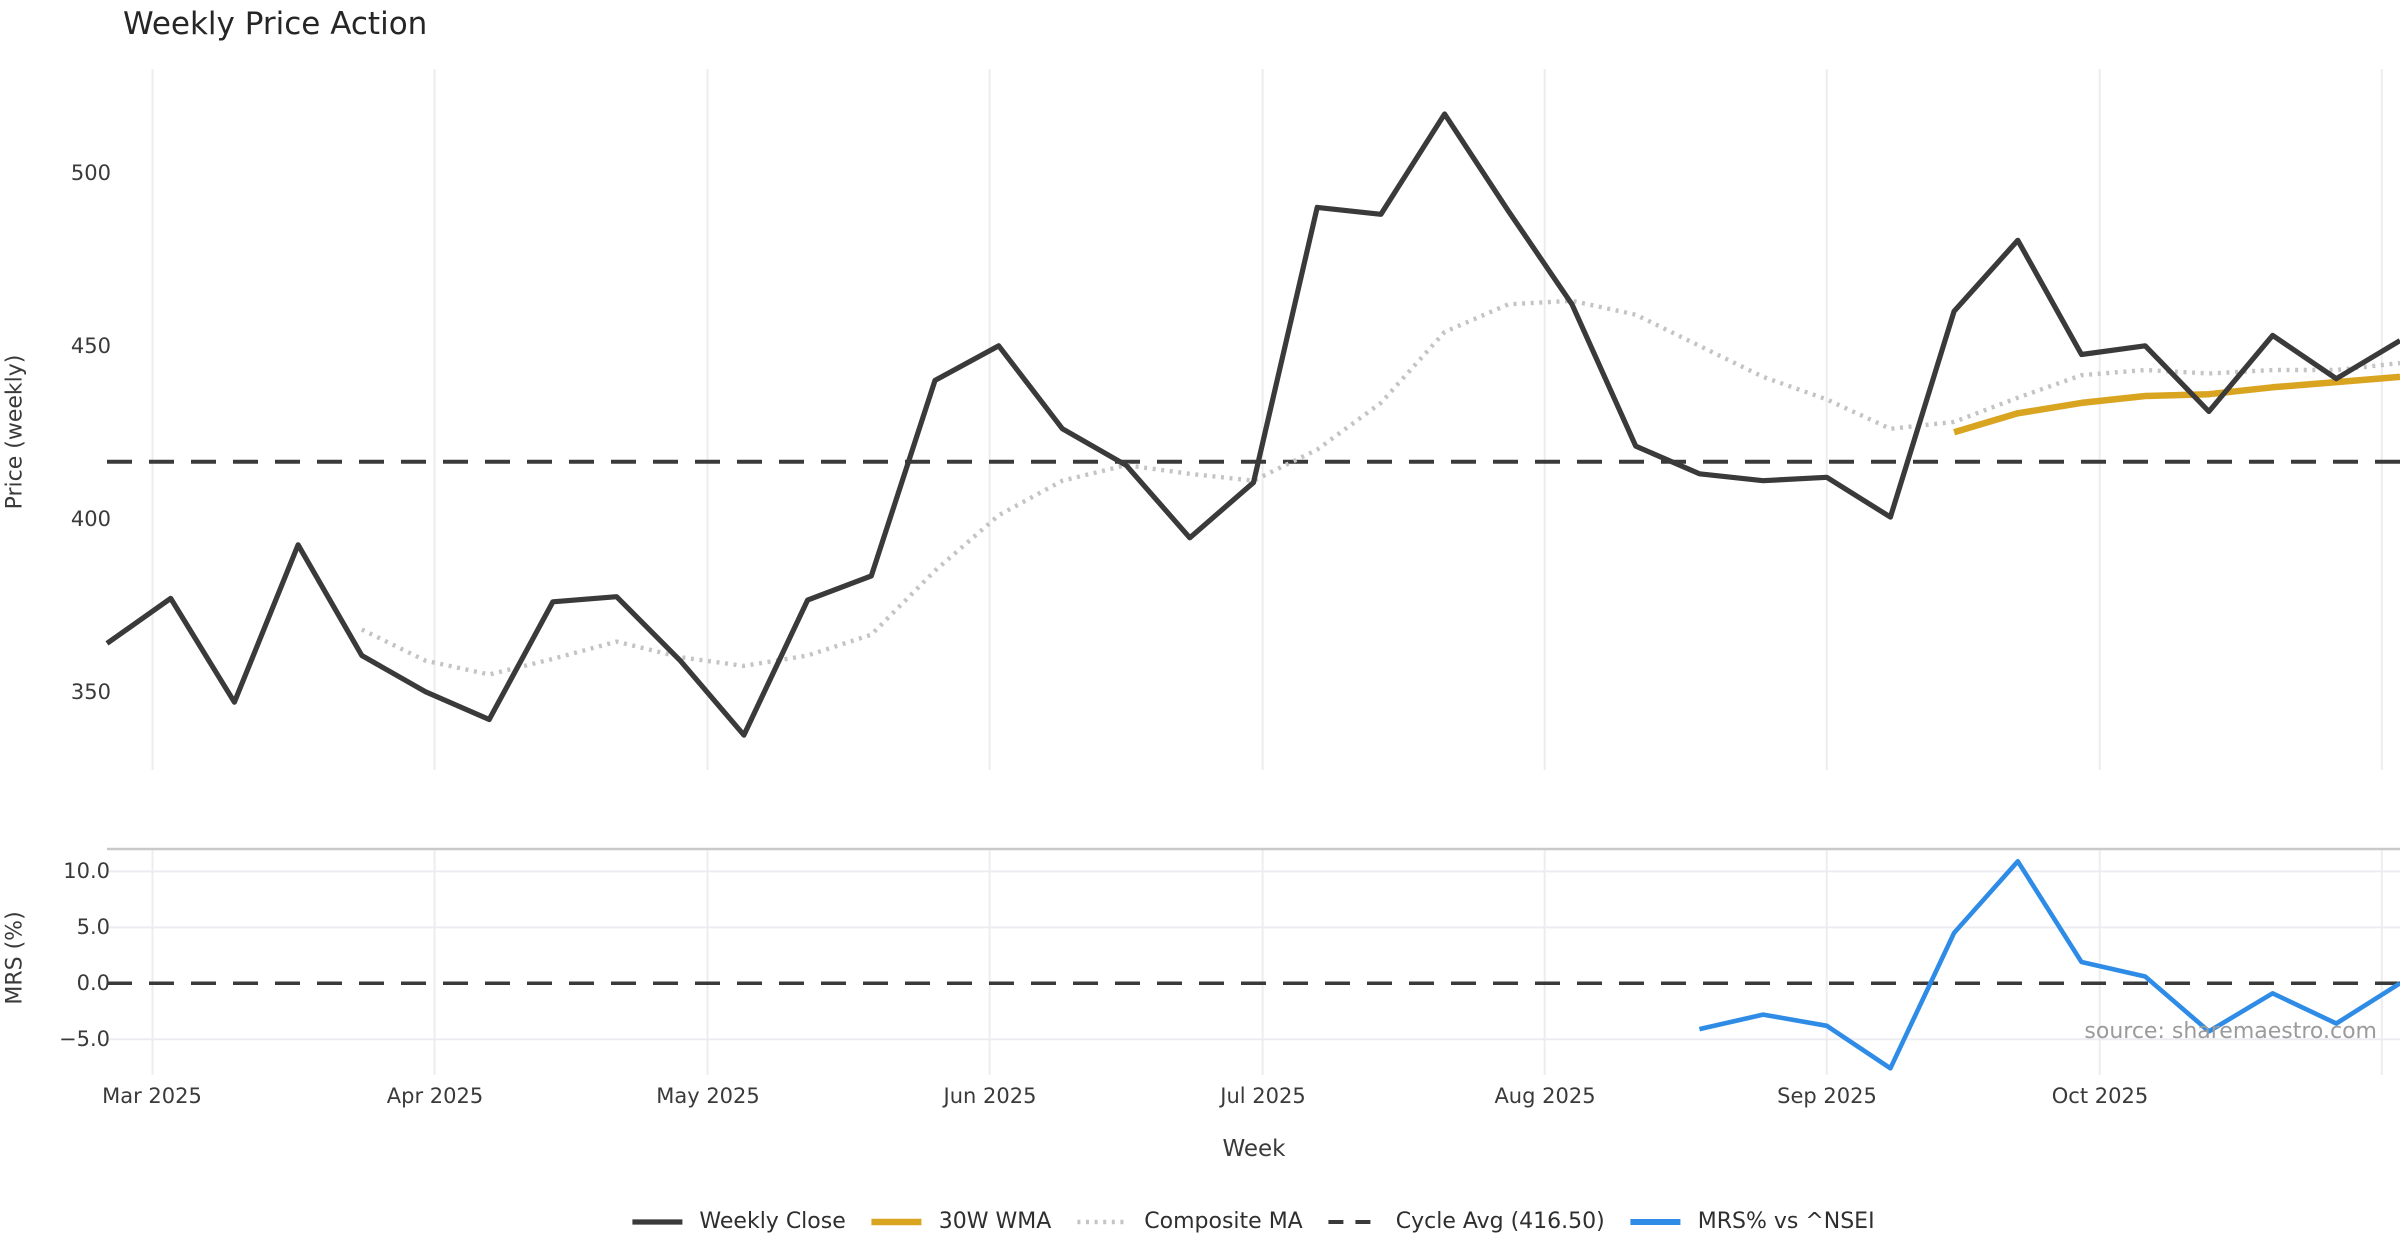  I want to click on month-tick-label: Jun 2025, so click(990, 1096).